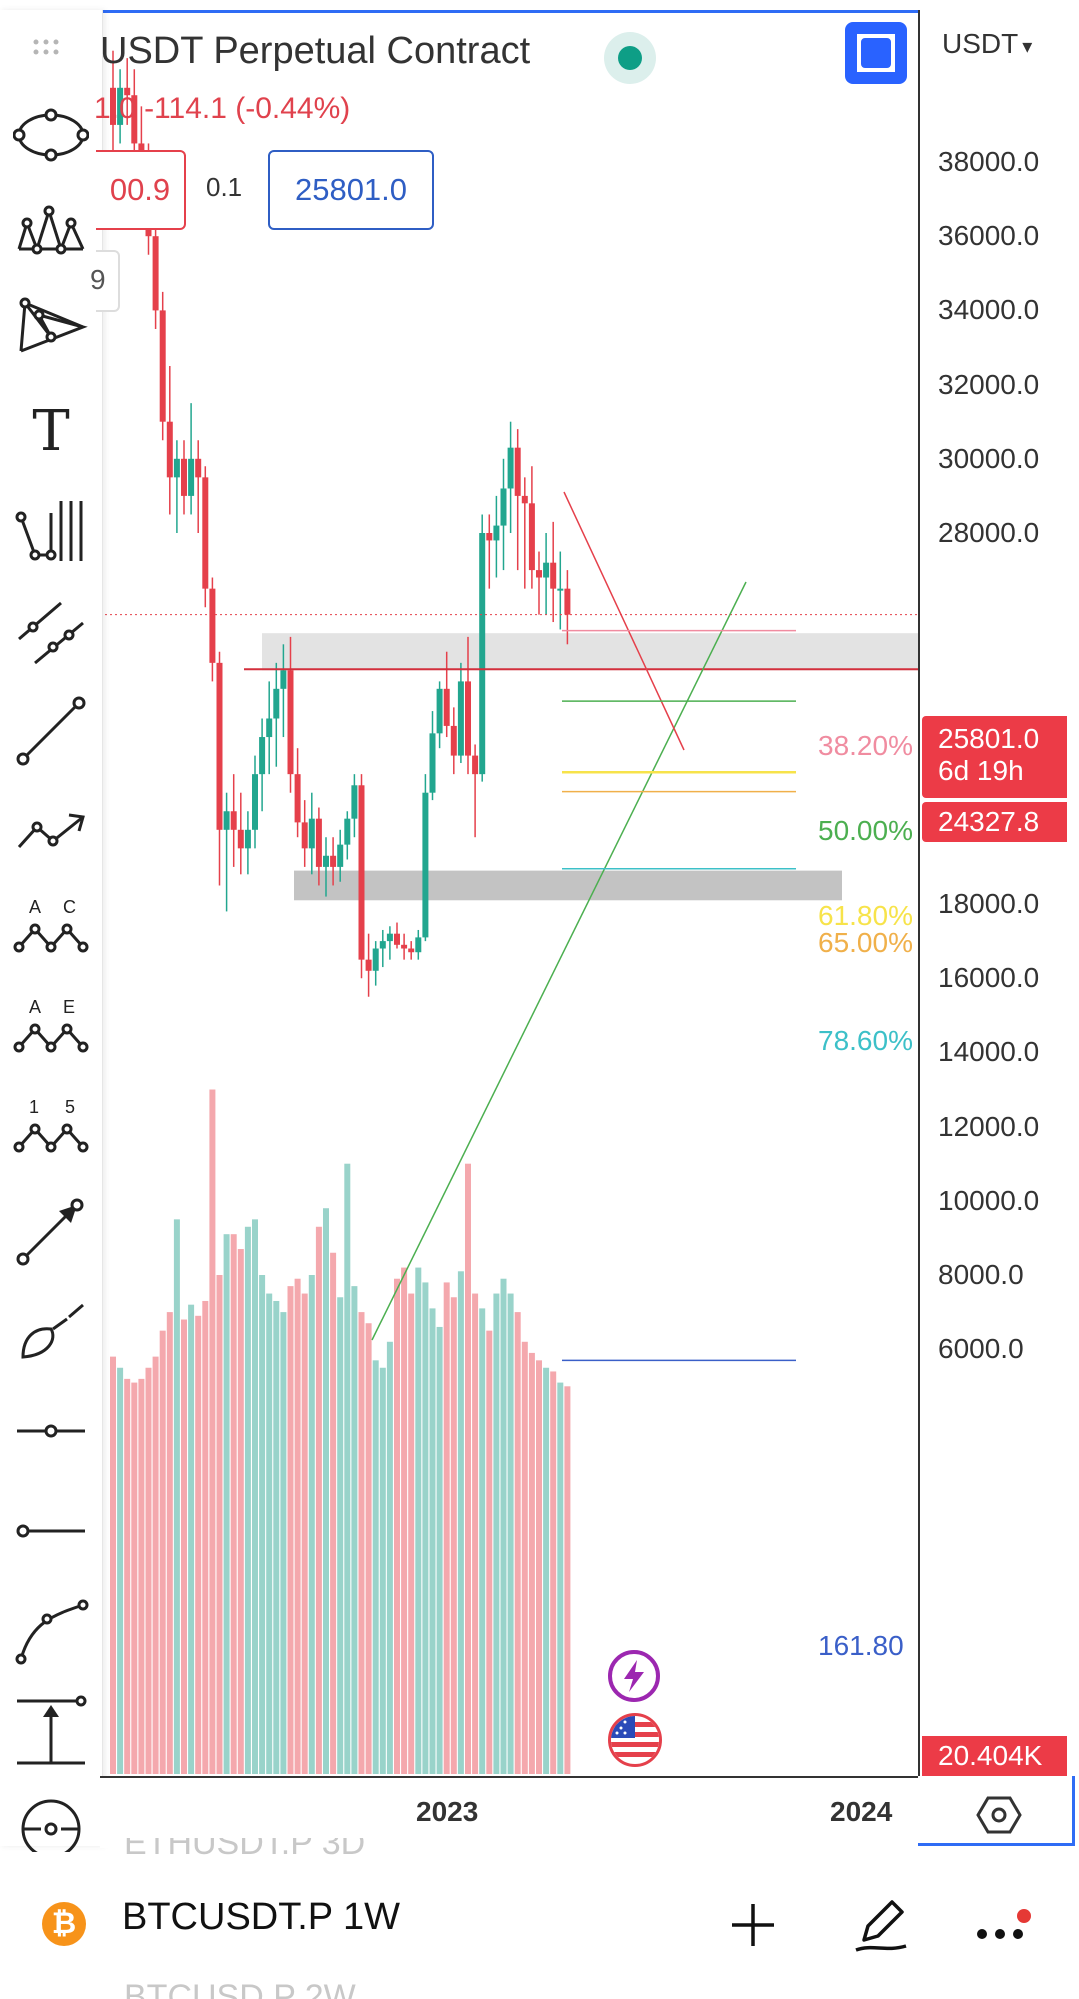 The height and width of the screenshot is (1999, 1079). What do you see at coordinates (1005, 1928) in the screenshot?
I see `more-dots-icon` at bounding box center [1005, 1928].